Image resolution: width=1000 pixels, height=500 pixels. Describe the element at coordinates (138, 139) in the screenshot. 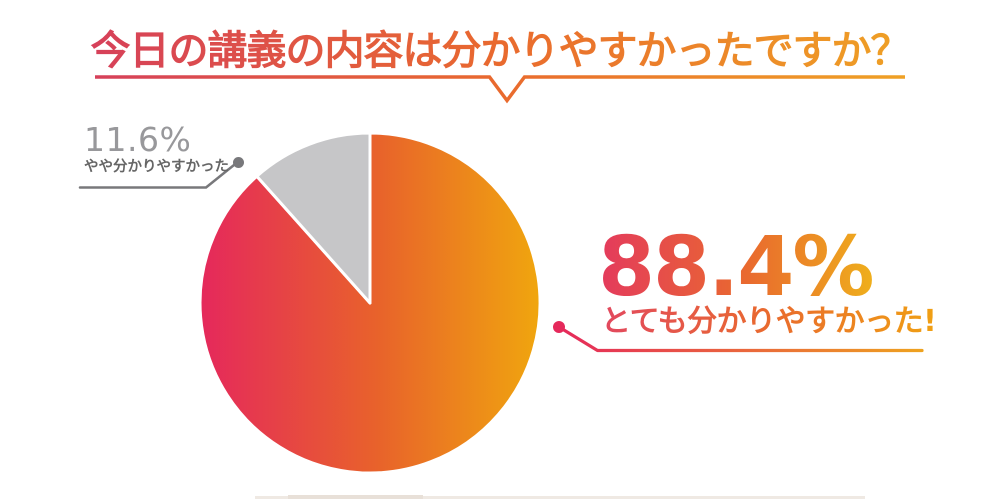

I see `secondary-percent-value: 11.6%` at that location.